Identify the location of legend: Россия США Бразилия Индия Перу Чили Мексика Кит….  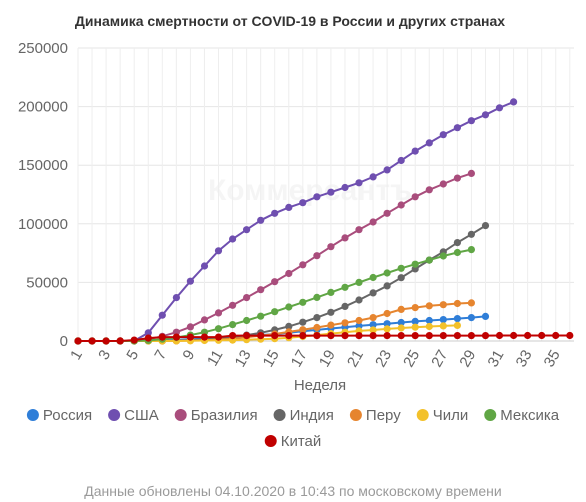
(293, 428).